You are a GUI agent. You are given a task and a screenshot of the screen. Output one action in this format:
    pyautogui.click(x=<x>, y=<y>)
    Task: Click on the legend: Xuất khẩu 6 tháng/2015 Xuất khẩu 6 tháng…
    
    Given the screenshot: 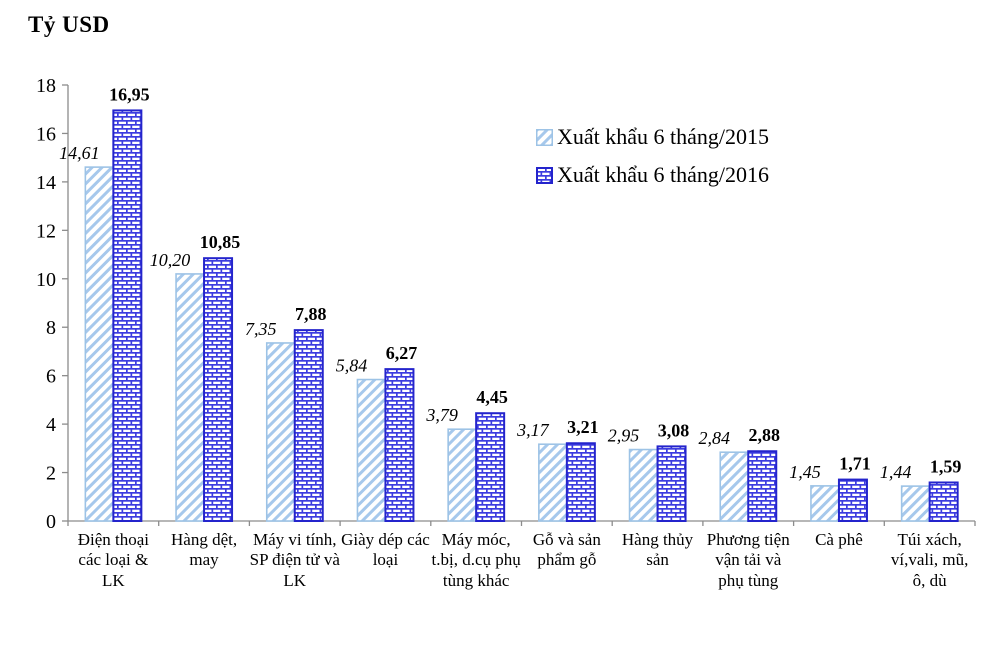 What is the action you would take?
    pyautogui.click(x=652, y=160)
    